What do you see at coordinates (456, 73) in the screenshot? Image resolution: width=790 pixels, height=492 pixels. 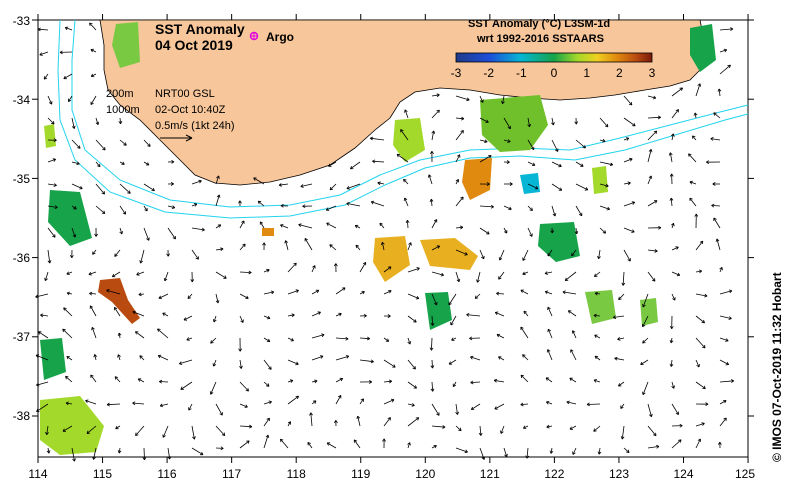 I see `colorbar-tick: -3` at bounding box center [456, 73].